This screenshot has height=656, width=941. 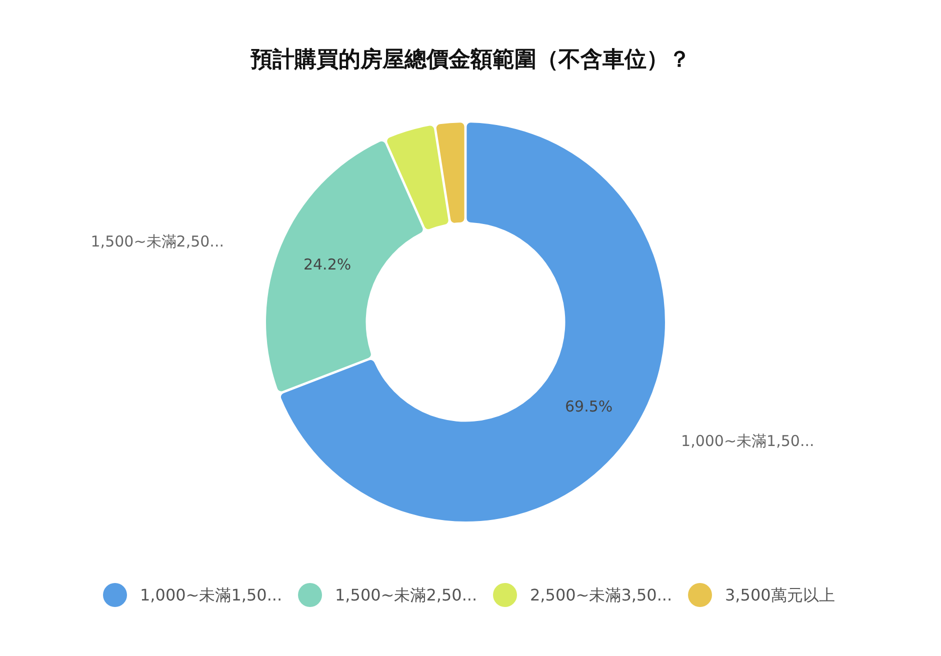 I want to click on chart-title: 預計購買的房屋總價金額範圍（不含車位）？, so click(x=470, y=59).